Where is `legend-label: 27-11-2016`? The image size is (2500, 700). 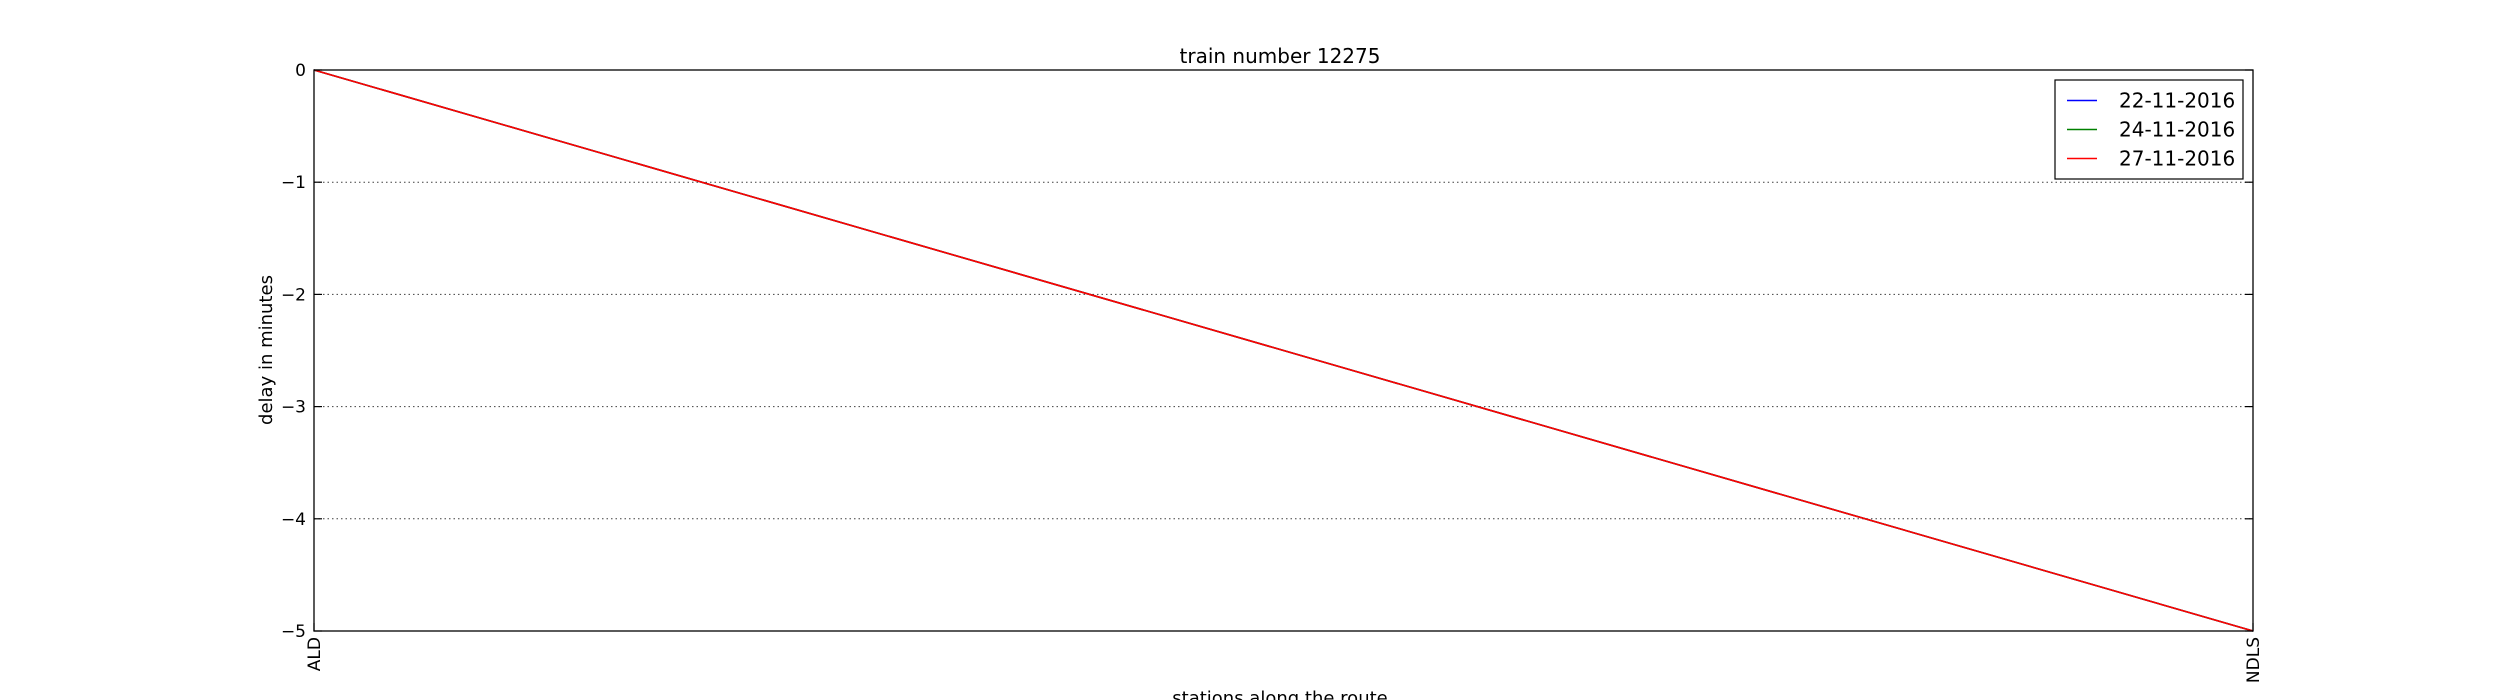
legend-label: 27-11-2016 is located at coordinates (2177, 159).